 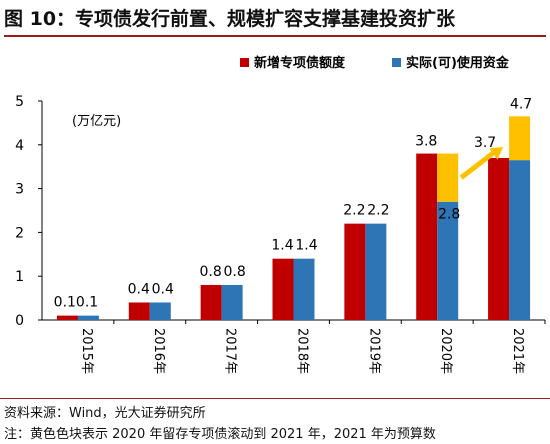 I want to click on legend-label-new-special-bond: 新增专项债额度, so click(x=300, y=63).